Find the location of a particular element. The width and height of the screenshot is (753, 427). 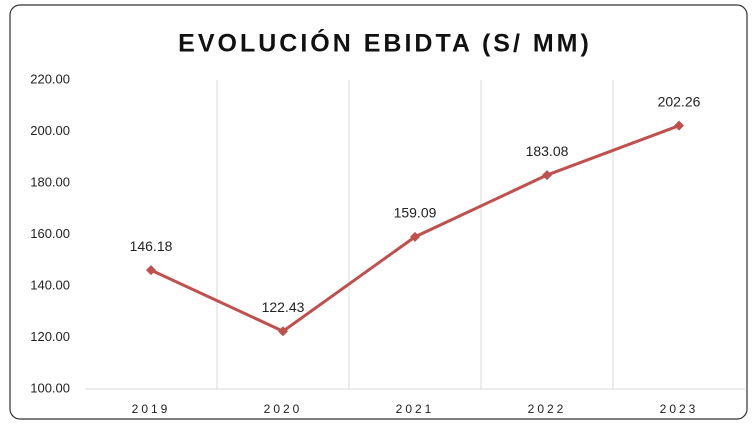

data-label: 183.08 is located at coordinates (547, 151).